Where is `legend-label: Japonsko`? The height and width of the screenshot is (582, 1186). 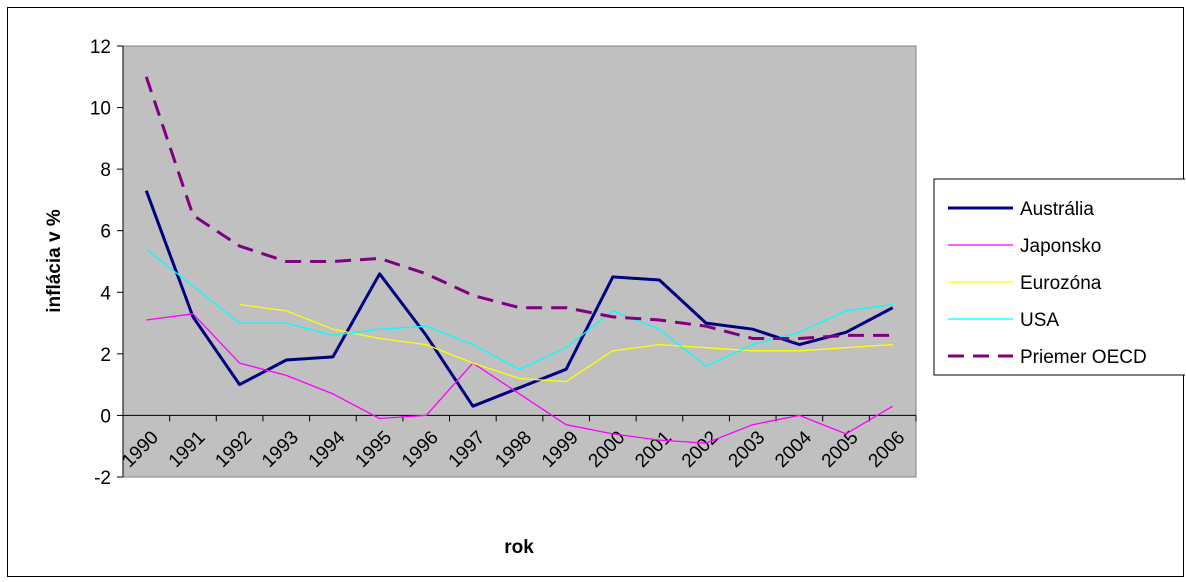 legend-label: Japonsko is located at coordinates (1060, 246).